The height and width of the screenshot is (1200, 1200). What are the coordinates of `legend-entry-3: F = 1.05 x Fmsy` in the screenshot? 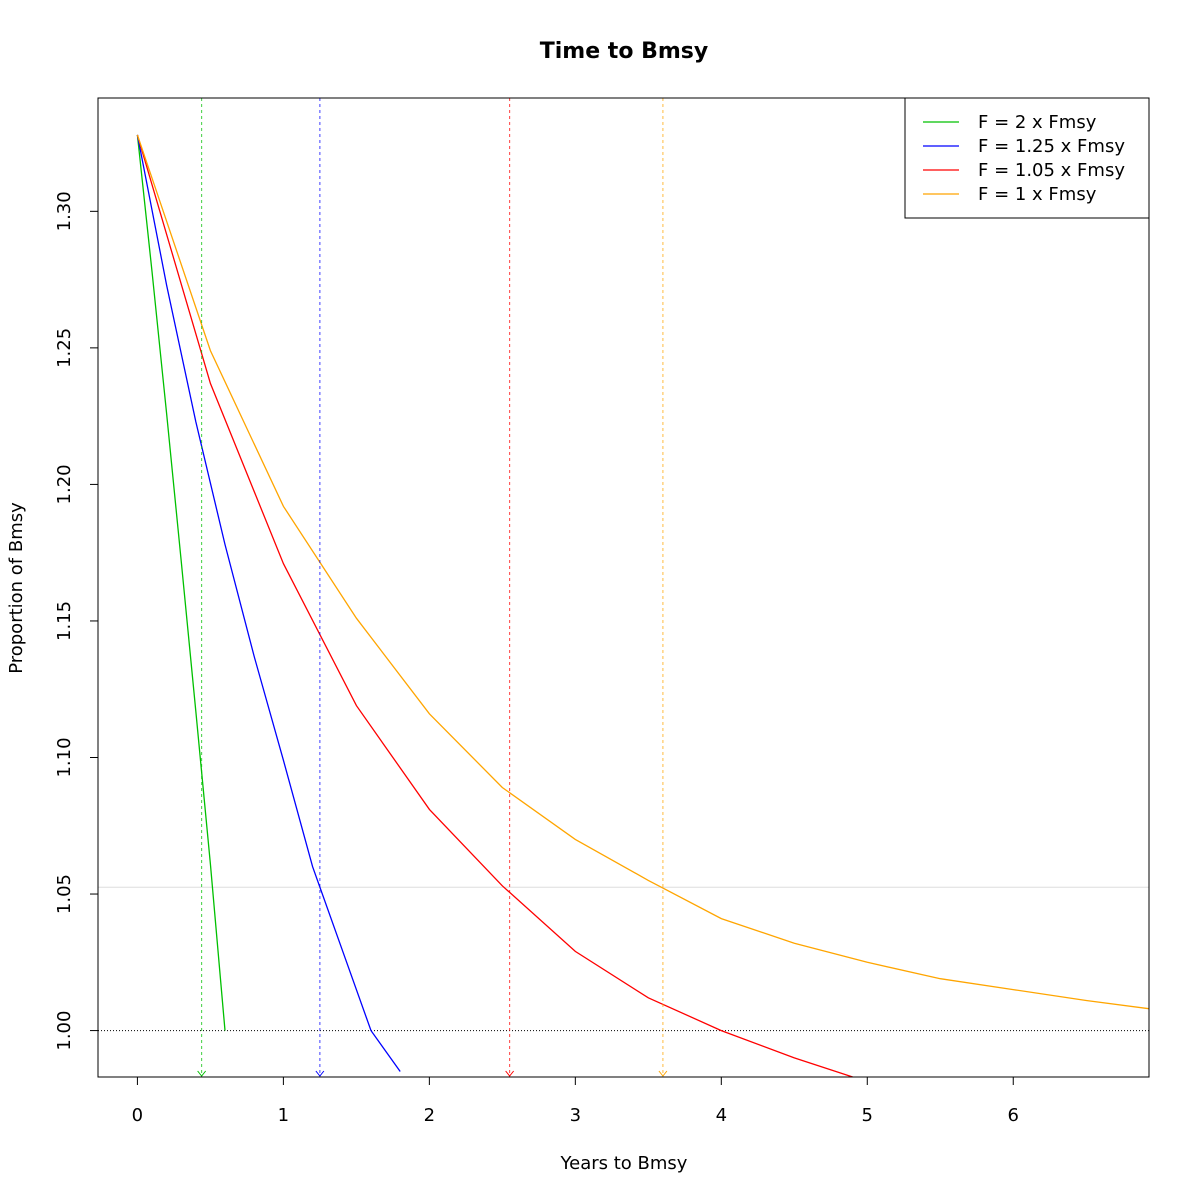 It's located at (1051, 170).